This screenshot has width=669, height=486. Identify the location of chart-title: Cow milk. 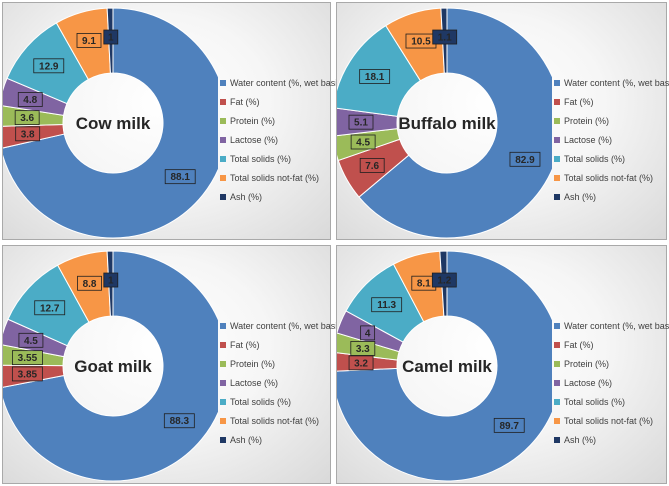
(113, 123).